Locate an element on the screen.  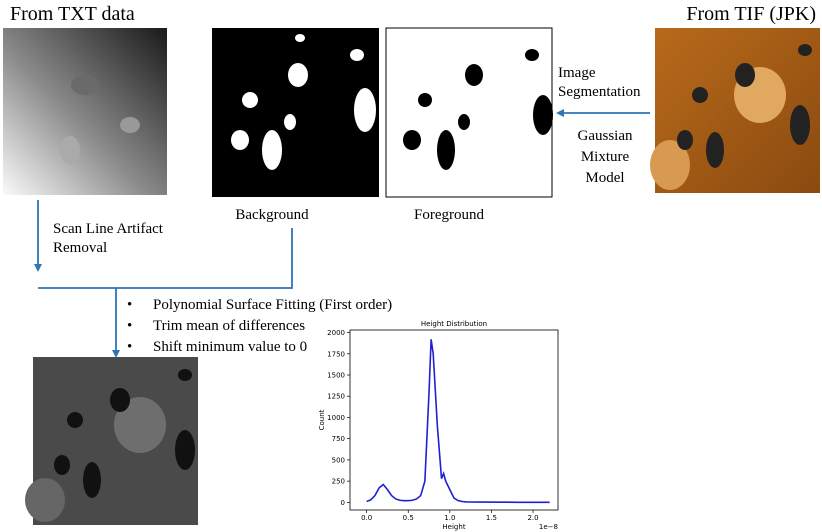
x-tick-label: 0.5 is located at coordinates (408, 518).